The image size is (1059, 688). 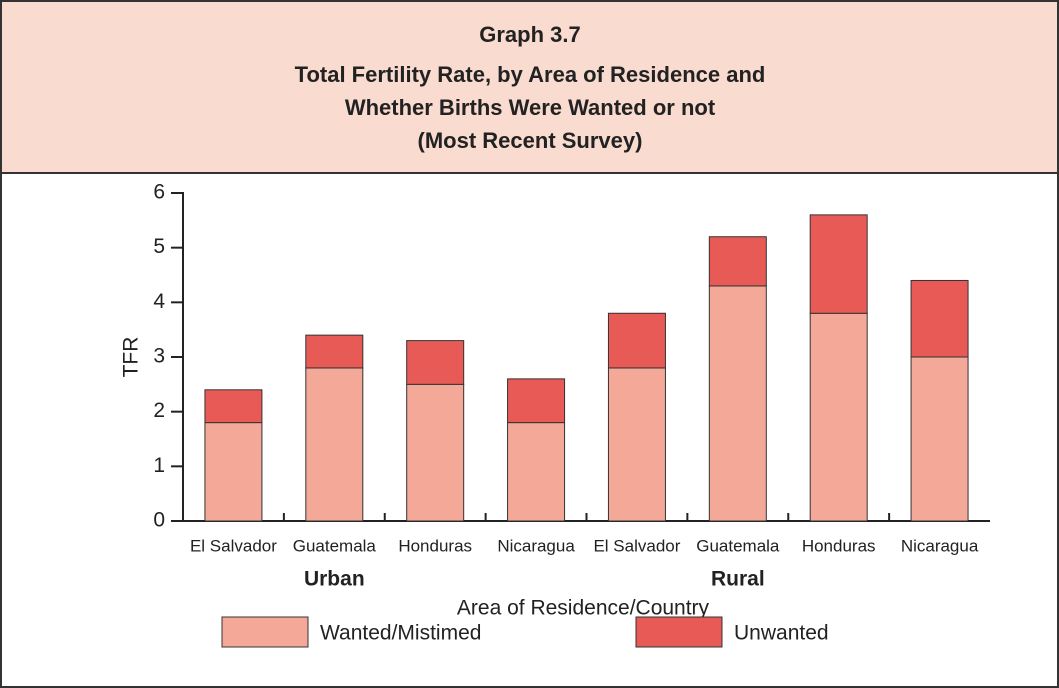 I want to click on y-tick-label: 5, so click(x=159, y=246).